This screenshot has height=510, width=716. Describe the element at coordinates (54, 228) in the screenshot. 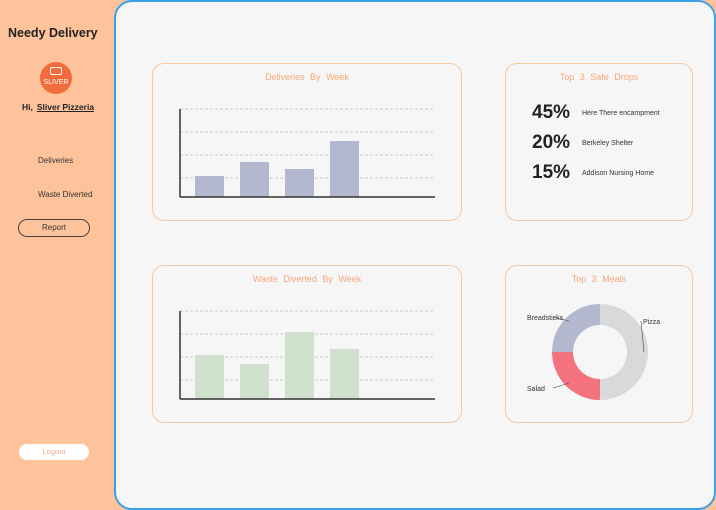

I see `nav-report: Report` at that location.